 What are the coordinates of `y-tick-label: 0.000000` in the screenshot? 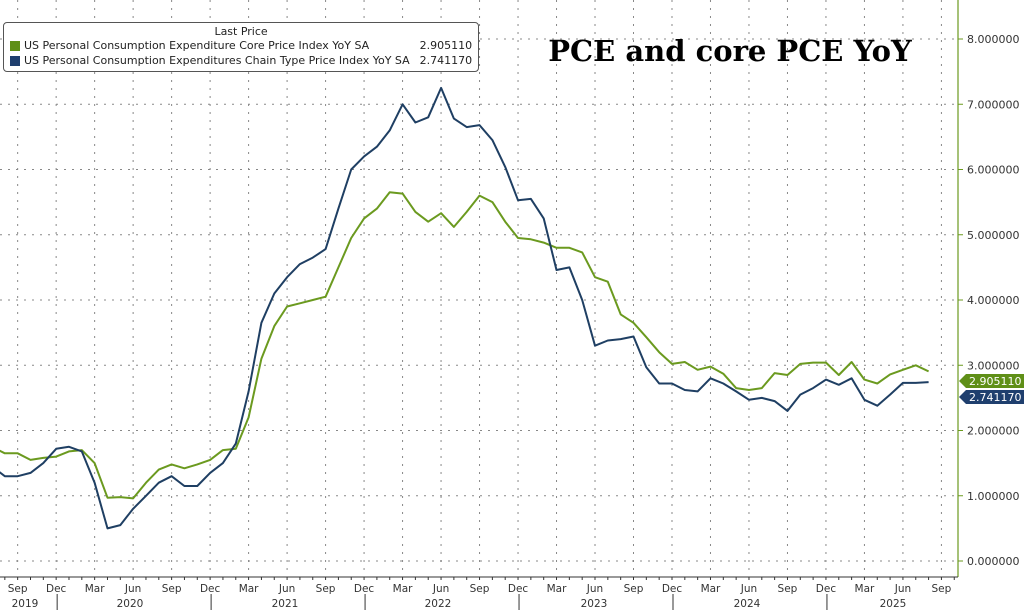 It's located at (993, 561).